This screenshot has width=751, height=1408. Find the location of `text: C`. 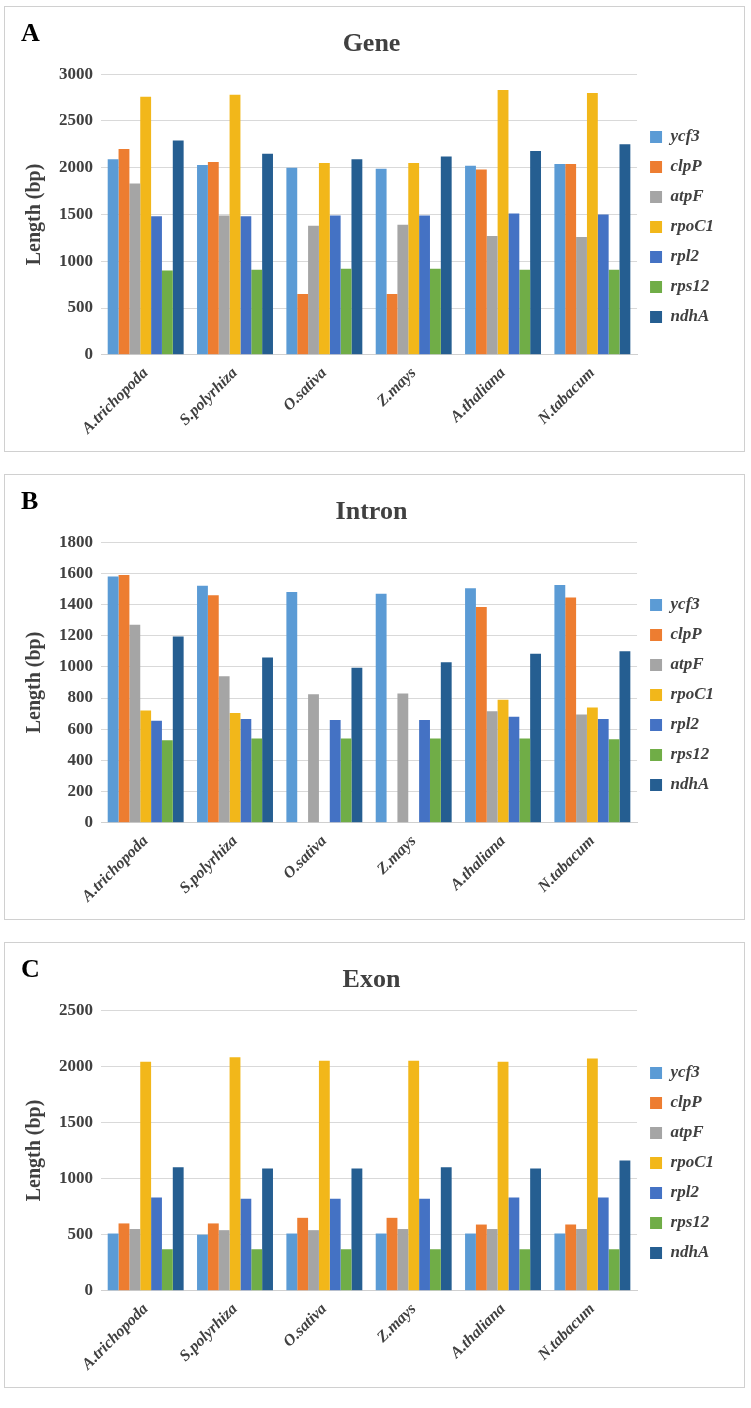

text: C is located at coordinates (30, 968).